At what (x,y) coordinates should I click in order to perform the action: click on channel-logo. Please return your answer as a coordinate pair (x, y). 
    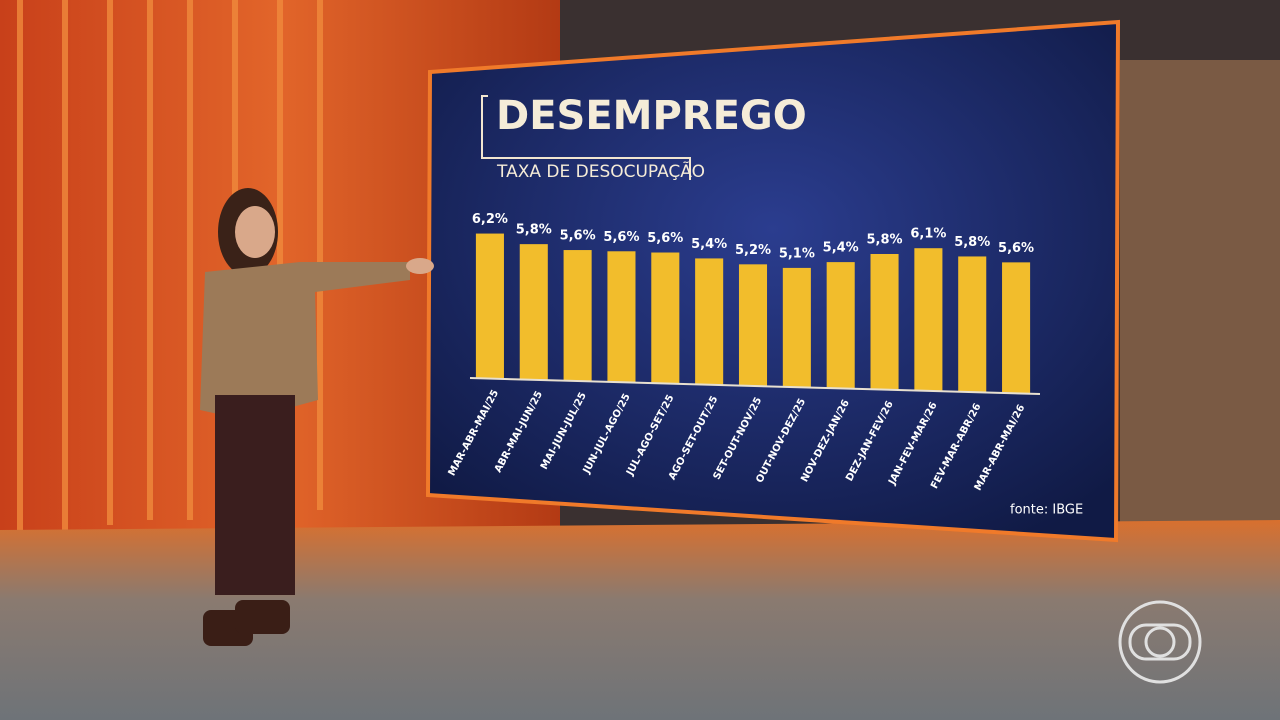
    Looking at the image, I should click on (1160, 642).